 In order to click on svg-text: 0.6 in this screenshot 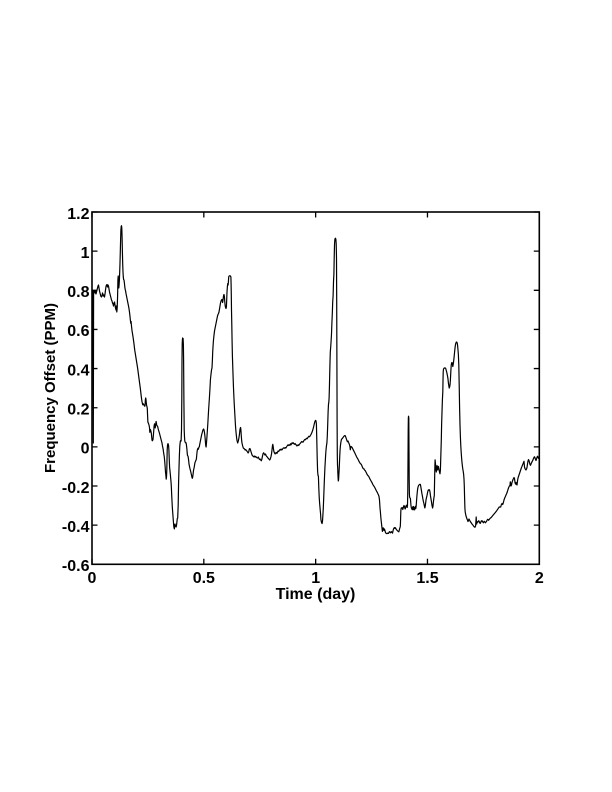, I will do `click(78, 331)`.